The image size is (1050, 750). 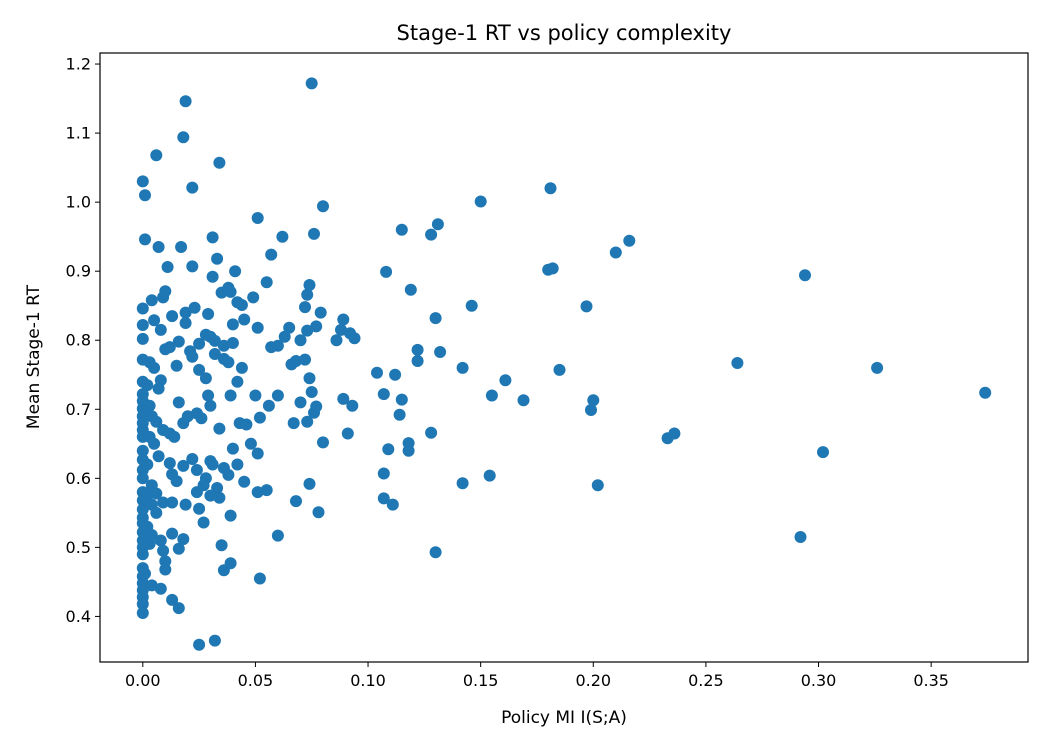 I want to click on y-tick-label: 1.1, so click(x=78, y=133).